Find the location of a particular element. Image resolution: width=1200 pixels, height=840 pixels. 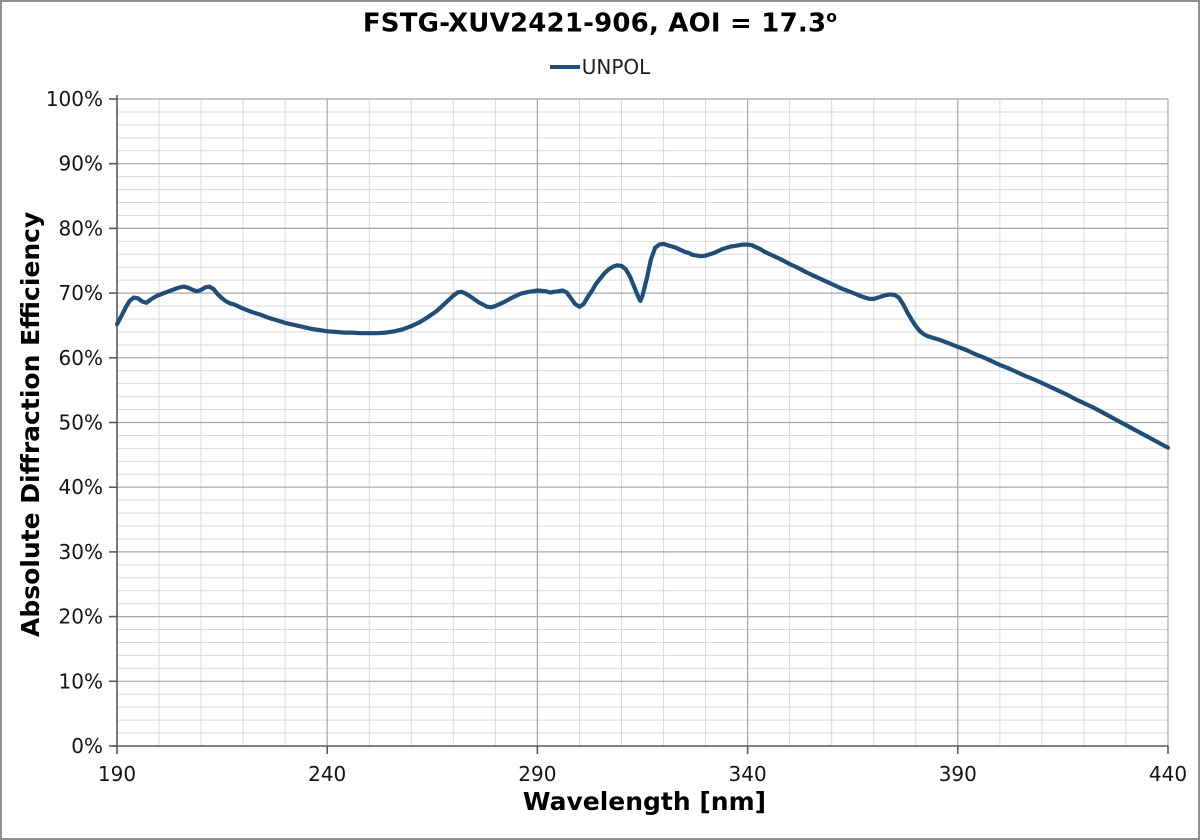

x-tick-label: 440 is located at coordinates (1168, 774).